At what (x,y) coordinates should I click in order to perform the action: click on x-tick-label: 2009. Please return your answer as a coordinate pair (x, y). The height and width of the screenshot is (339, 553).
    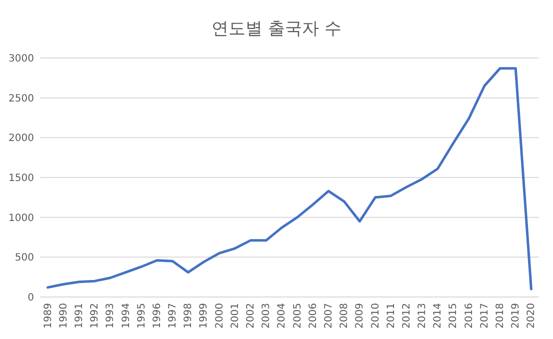
    Looking at the image, I should click on (360, 315).